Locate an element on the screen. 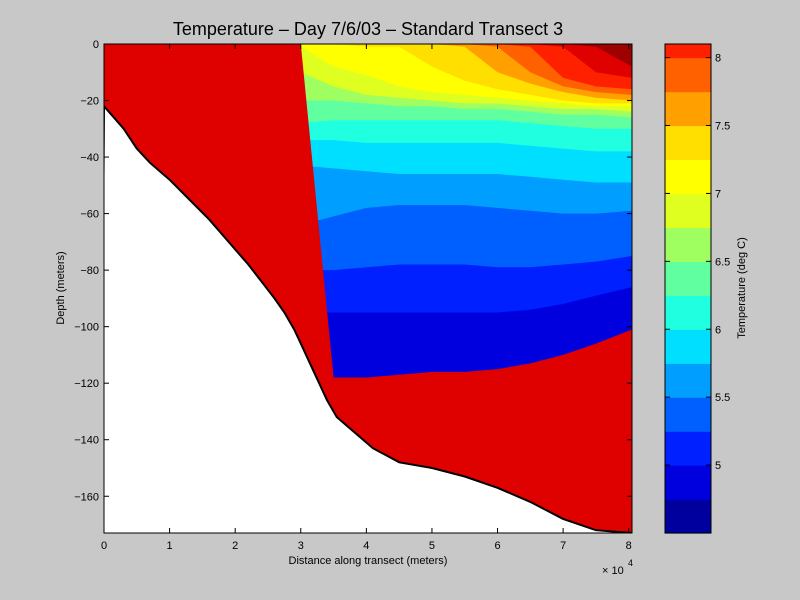 This screenshot has height=600, width=800. y-tick-label: −20 is located at coordinates (89, 102).